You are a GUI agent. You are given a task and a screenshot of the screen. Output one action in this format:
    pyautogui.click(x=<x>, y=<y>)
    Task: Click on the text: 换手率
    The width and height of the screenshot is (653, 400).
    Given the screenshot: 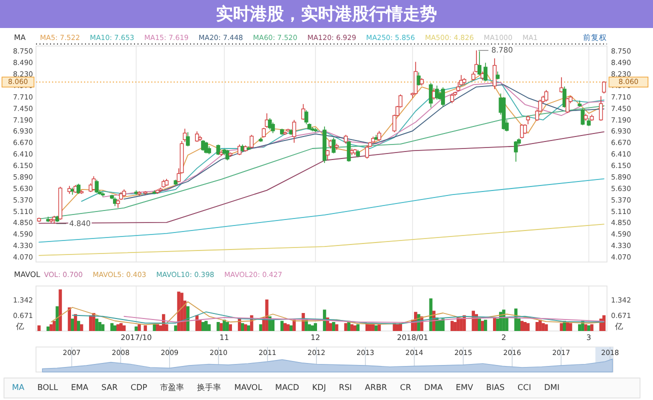 What is the action you would take?
    pyautogui.click(x=209, y=387)
    